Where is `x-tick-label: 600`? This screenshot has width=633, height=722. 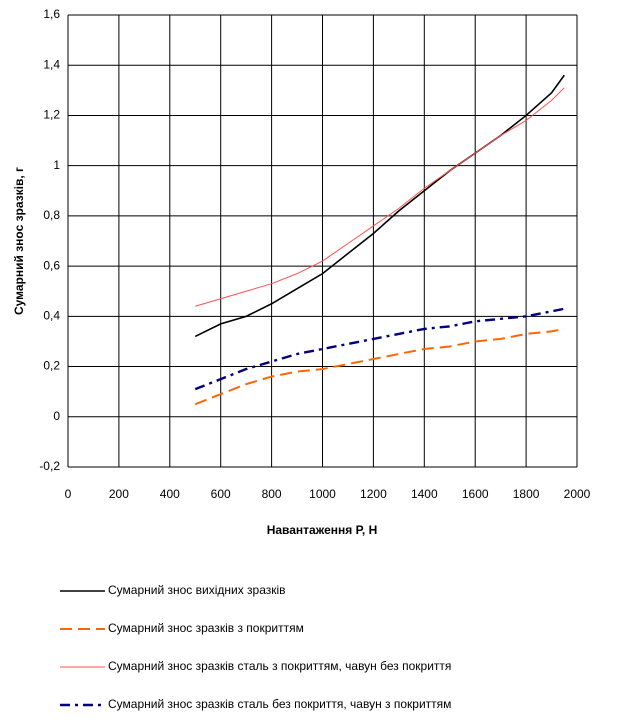
x-tick-label: 600 is located at coordinates (221, 494).